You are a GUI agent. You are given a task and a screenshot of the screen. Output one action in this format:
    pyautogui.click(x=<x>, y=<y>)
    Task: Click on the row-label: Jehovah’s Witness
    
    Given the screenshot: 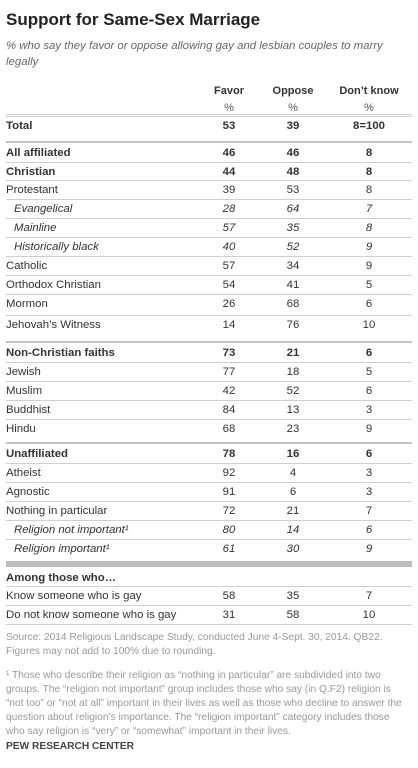 What is the action you would take?
    pyautogui.click(x=53, y=325)
    